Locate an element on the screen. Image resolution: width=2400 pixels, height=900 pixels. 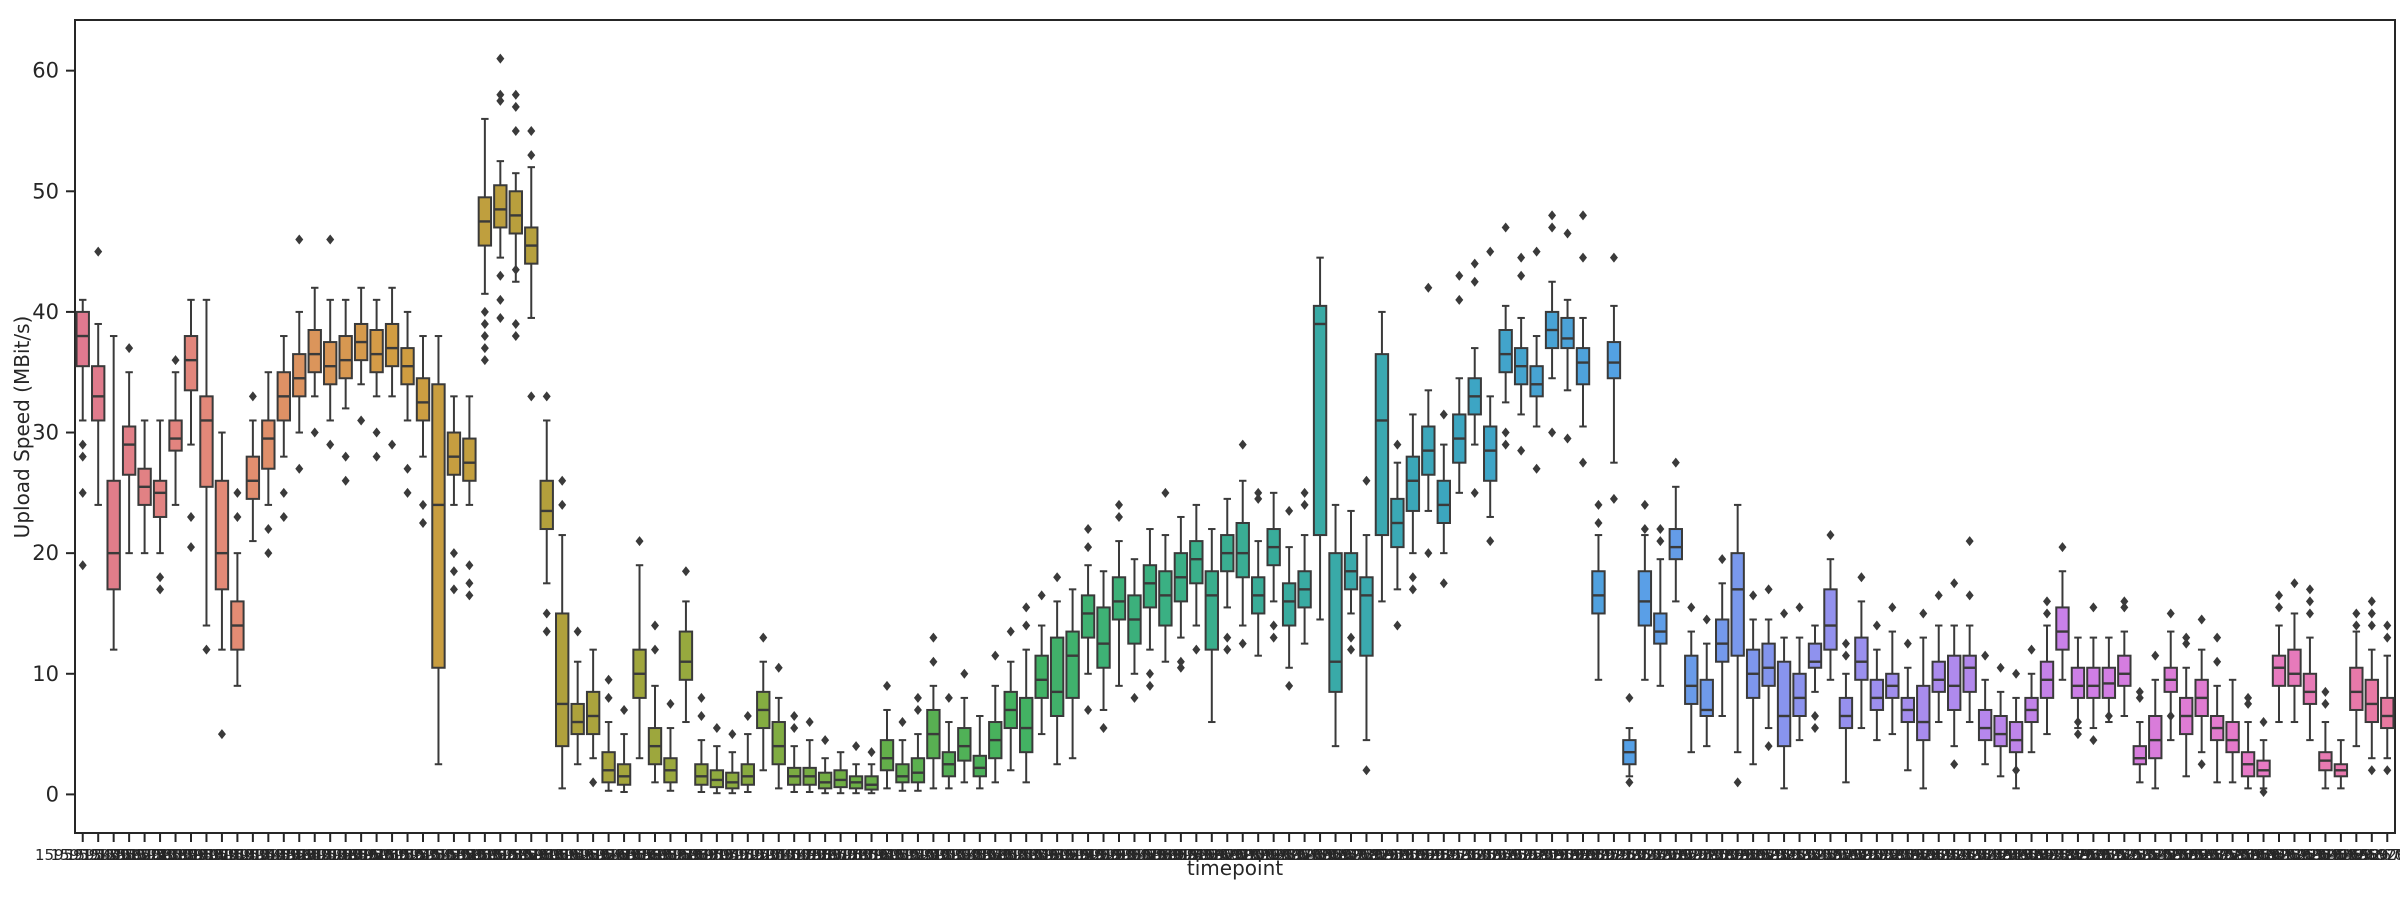
x-tick-label: 1595914430 is located at coordinates (252, 855).